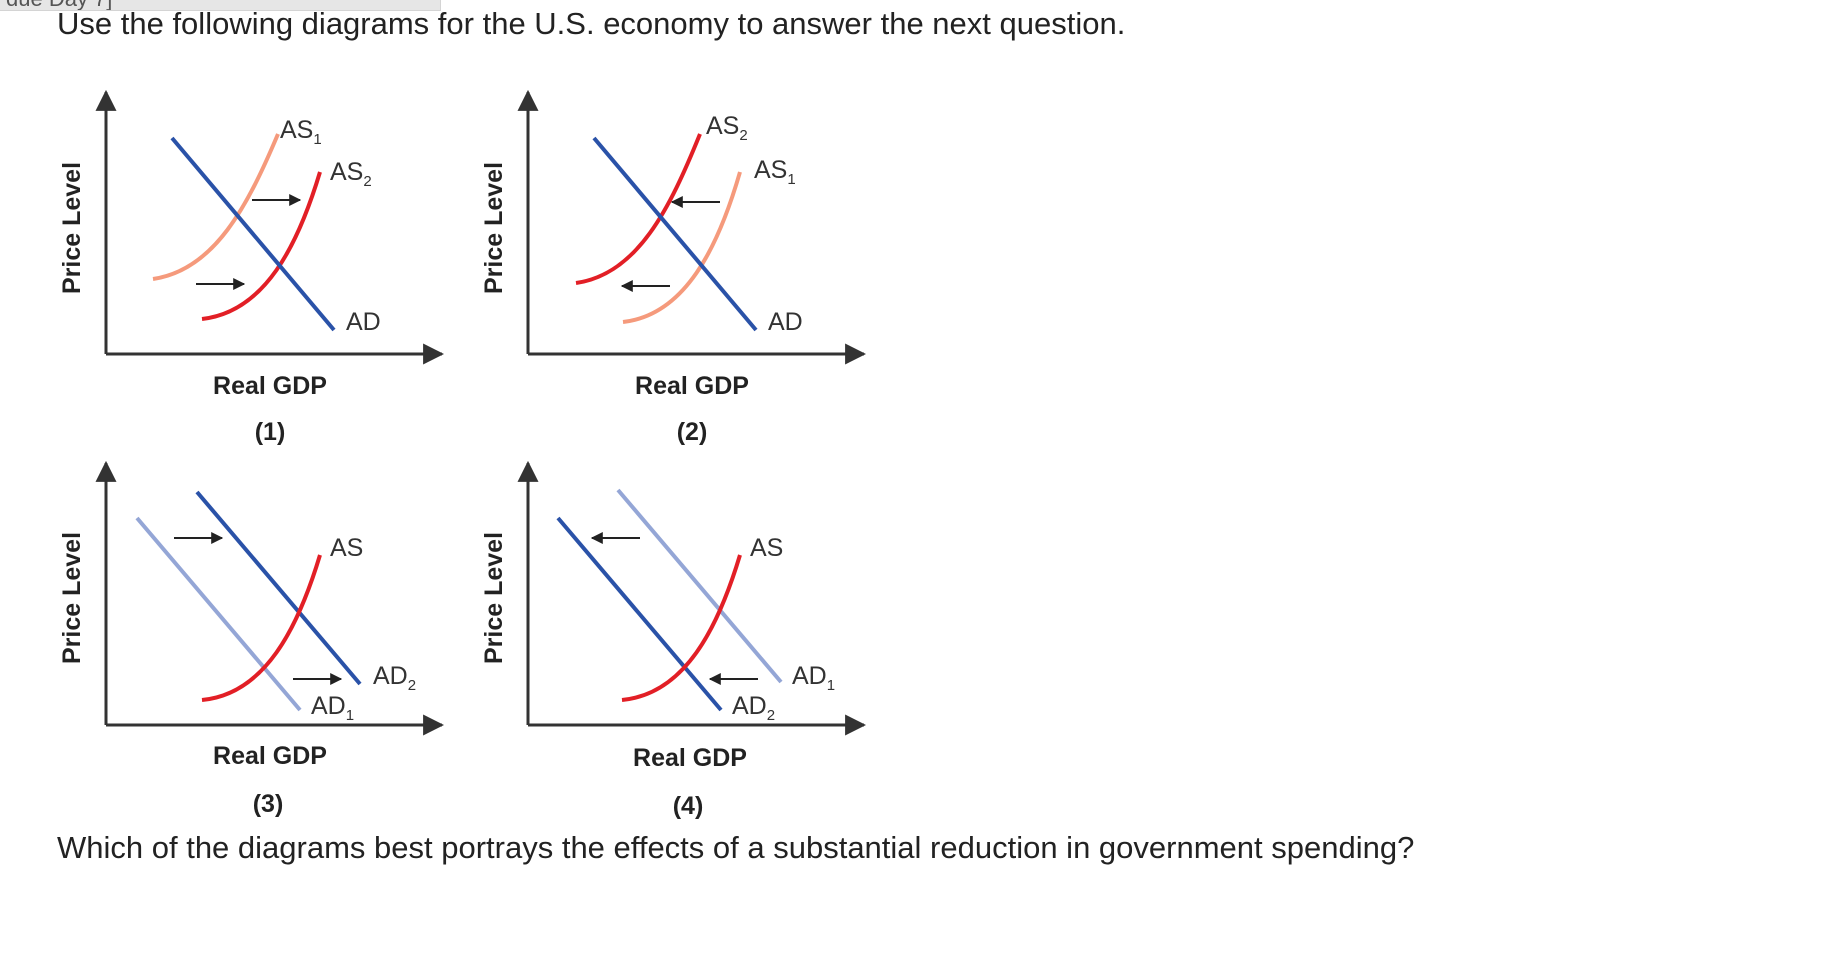 This screenshot has width=1832, height=958. Describe the element at coordinates (494, 598) in the screenshot. I see `diagram-4-ylabel: Price Level` at that location.